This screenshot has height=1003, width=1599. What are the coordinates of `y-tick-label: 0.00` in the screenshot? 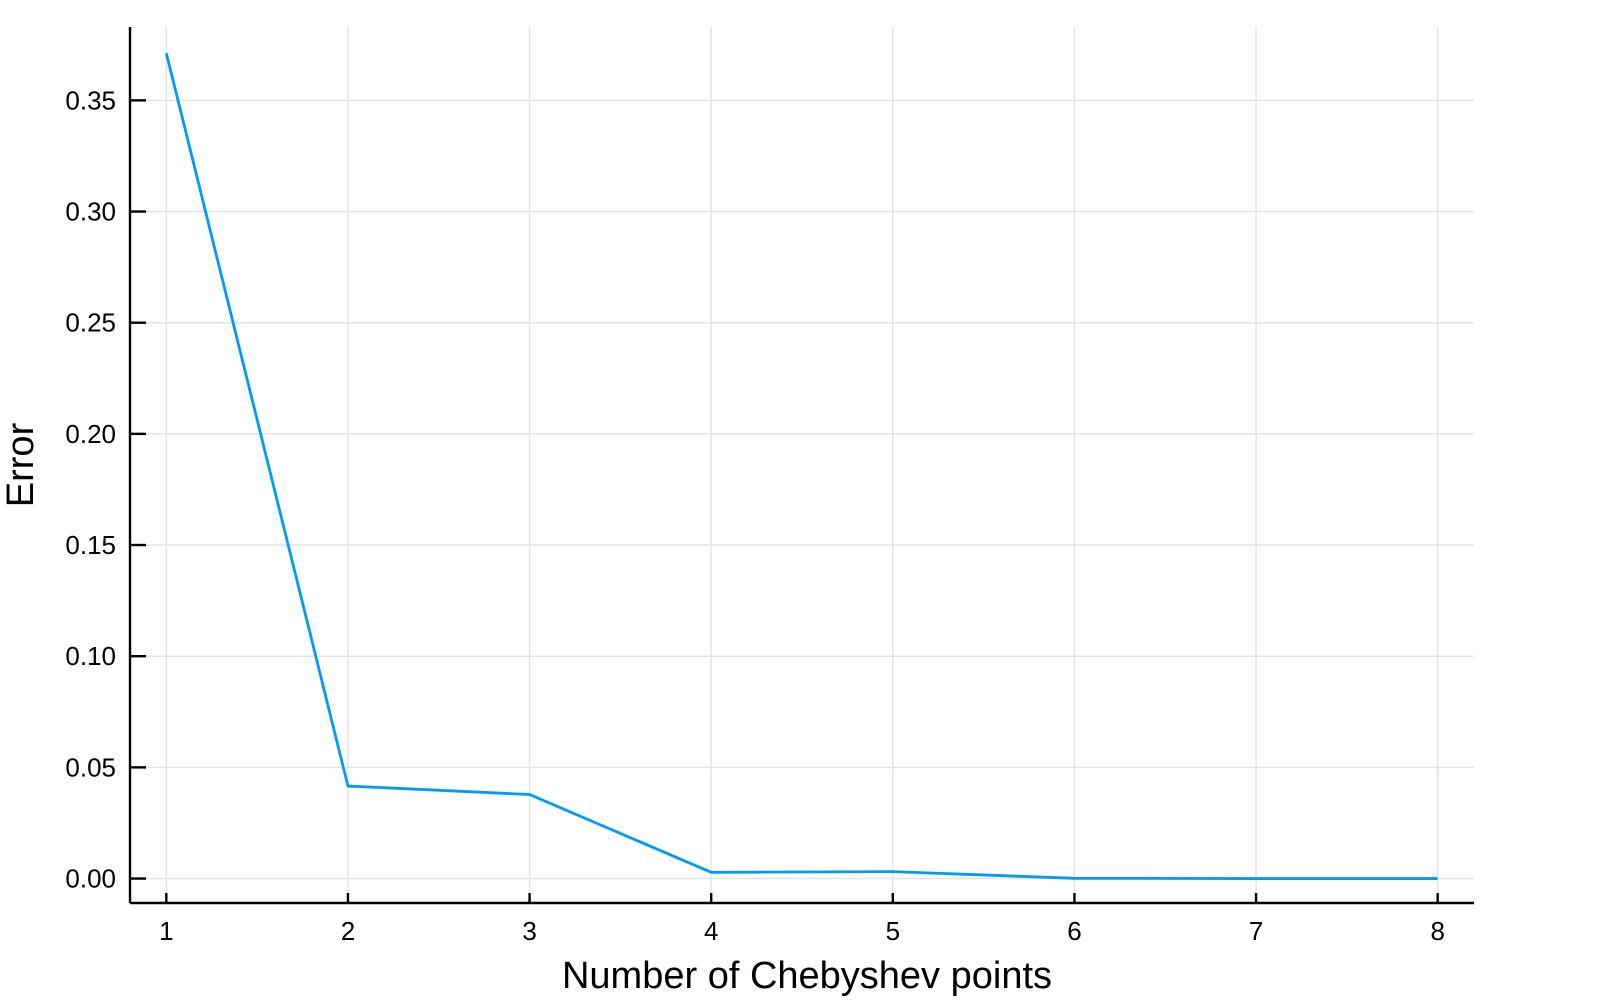 It's located at (90, 879).